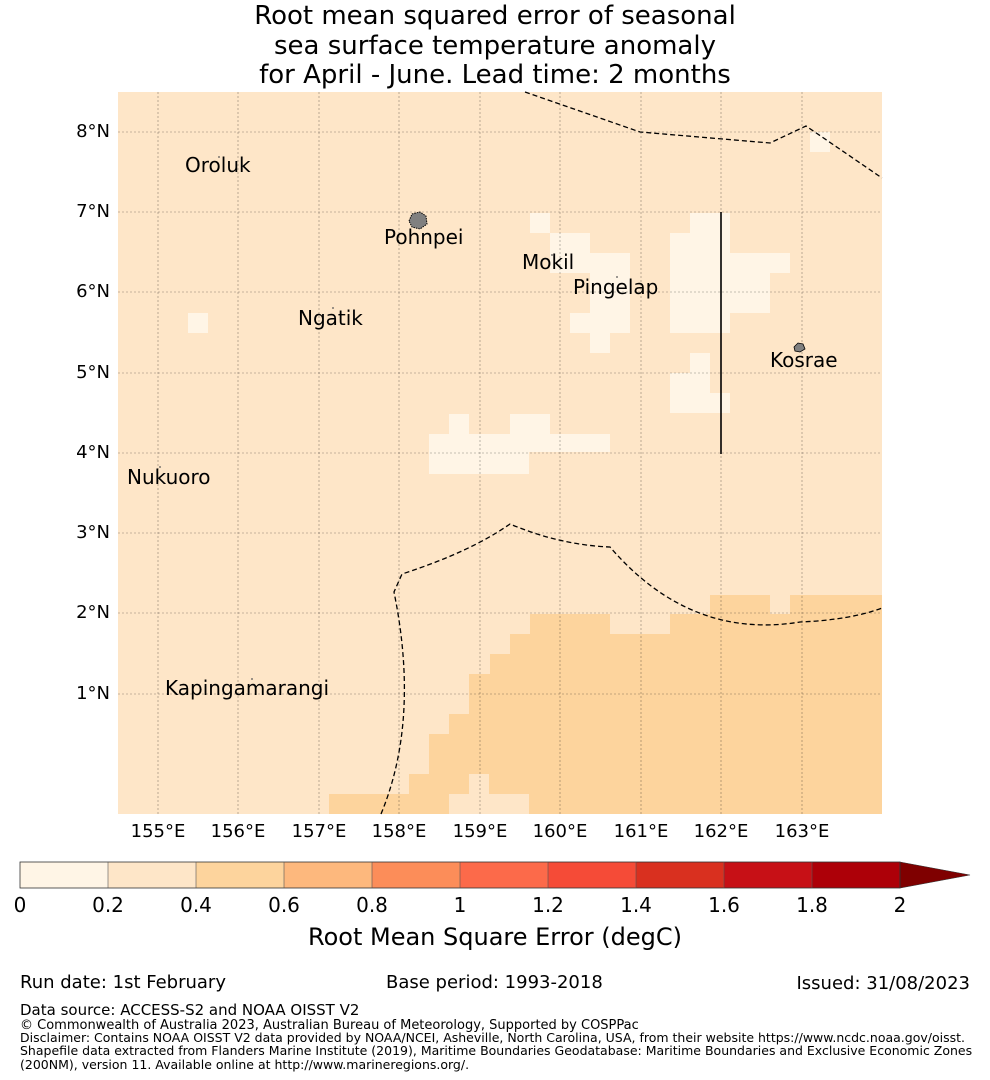 Image resolution: width=990 pixels, height=1080 pixels. What do you see at coordinates (93, 693) in the screenshot?
I see `lat-label-1n: 1°N` at bounding box center [93, 693].